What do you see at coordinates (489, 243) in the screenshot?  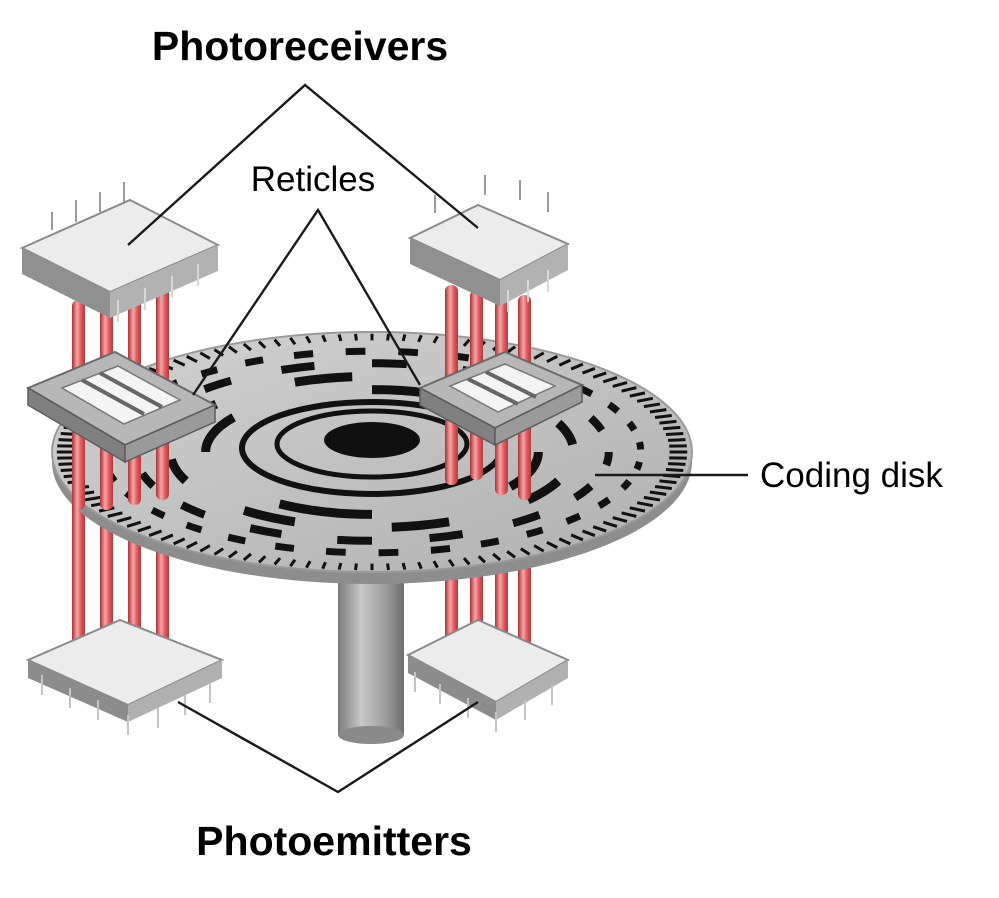 I see `photoreceiver-chip-right` at bounding box center [489, 243].